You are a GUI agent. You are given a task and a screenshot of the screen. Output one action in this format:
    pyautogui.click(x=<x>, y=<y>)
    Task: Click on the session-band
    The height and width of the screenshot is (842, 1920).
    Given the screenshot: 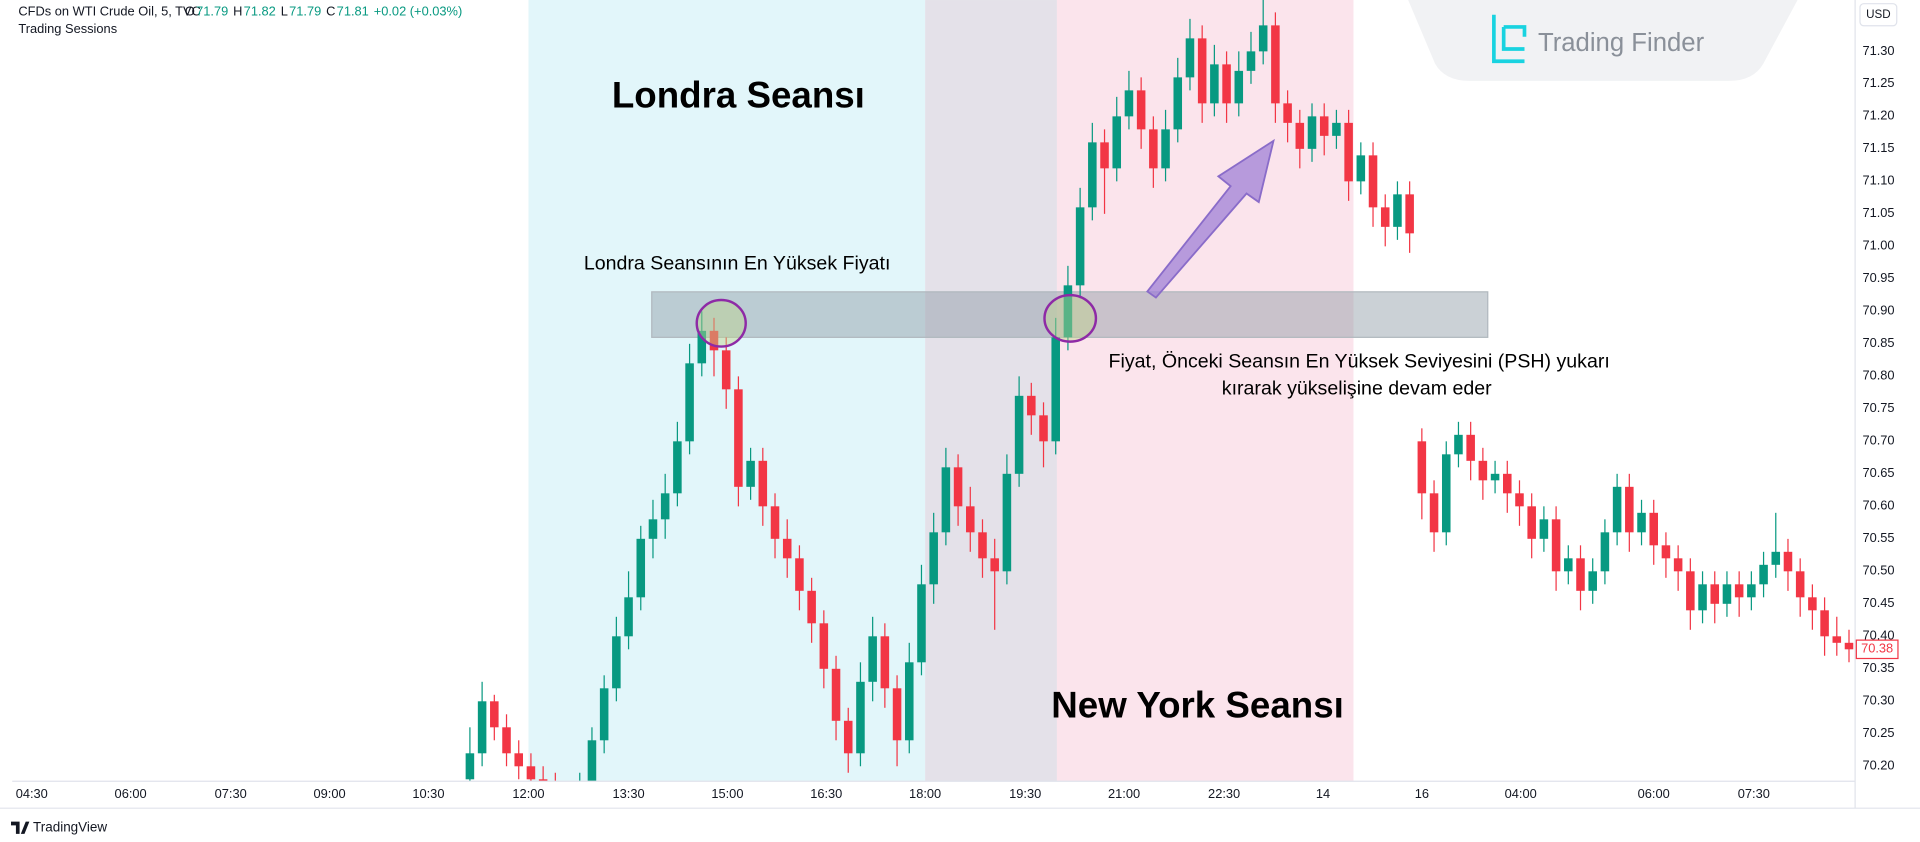 What is the action you would take?
    pyautogui.click(x=991, y=391)
    